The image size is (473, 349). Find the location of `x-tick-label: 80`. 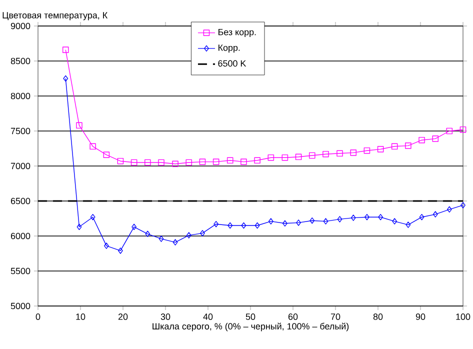

x-tick-label: 80 is located at coordinates (378, 317).